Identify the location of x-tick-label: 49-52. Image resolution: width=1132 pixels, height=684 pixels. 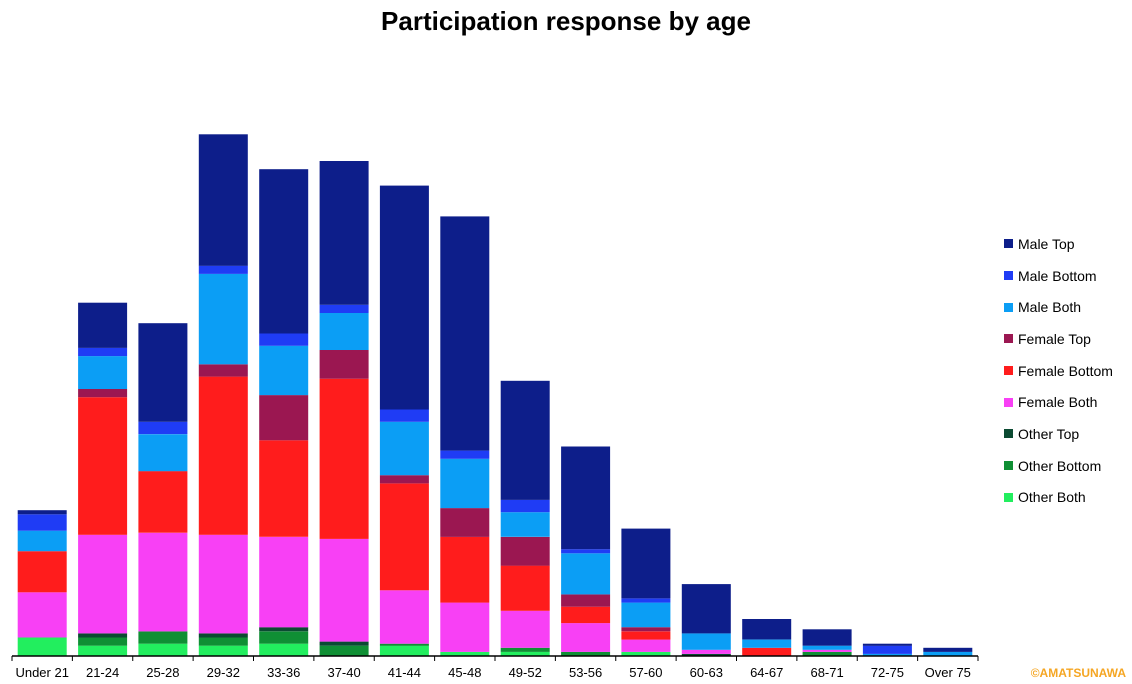
(525, 672).